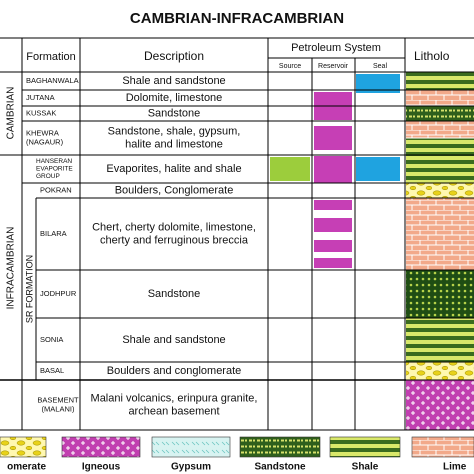  I want to click on description: archean basement, so click(173, 411).